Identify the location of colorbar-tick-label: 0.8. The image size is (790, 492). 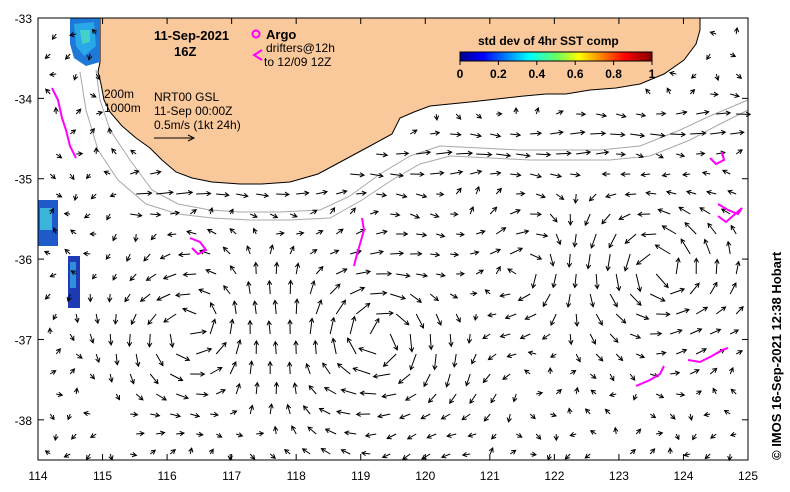
(613, 74).